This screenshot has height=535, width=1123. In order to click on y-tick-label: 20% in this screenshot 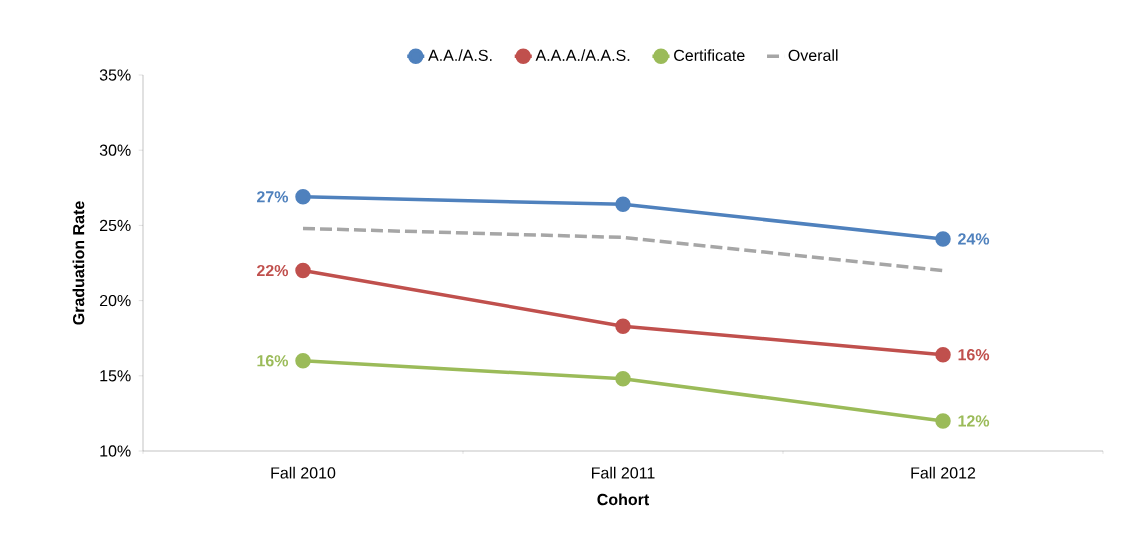, I will do `click(115, 300)`.